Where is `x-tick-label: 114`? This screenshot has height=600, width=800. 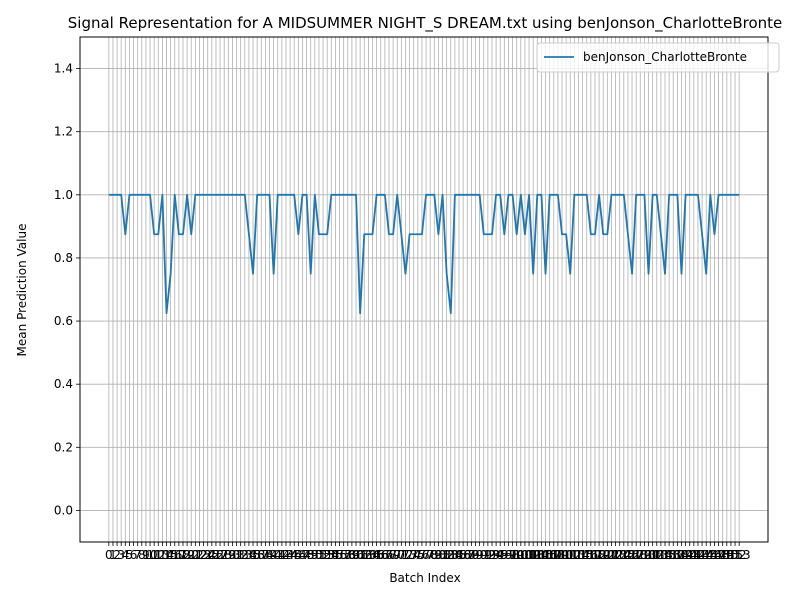
x-tick-label: 114 is located at coordinates (578, 555).